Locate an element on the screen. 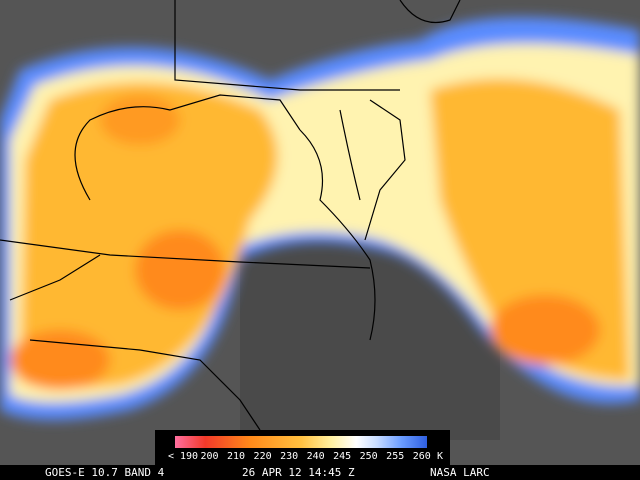  footer-bar is located at coordinates (320, 472).